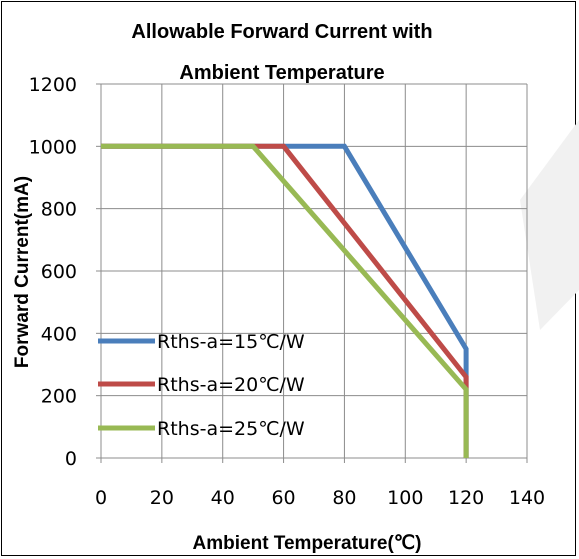  I want to click on y-tick-label: 1000, so click(53, 147).